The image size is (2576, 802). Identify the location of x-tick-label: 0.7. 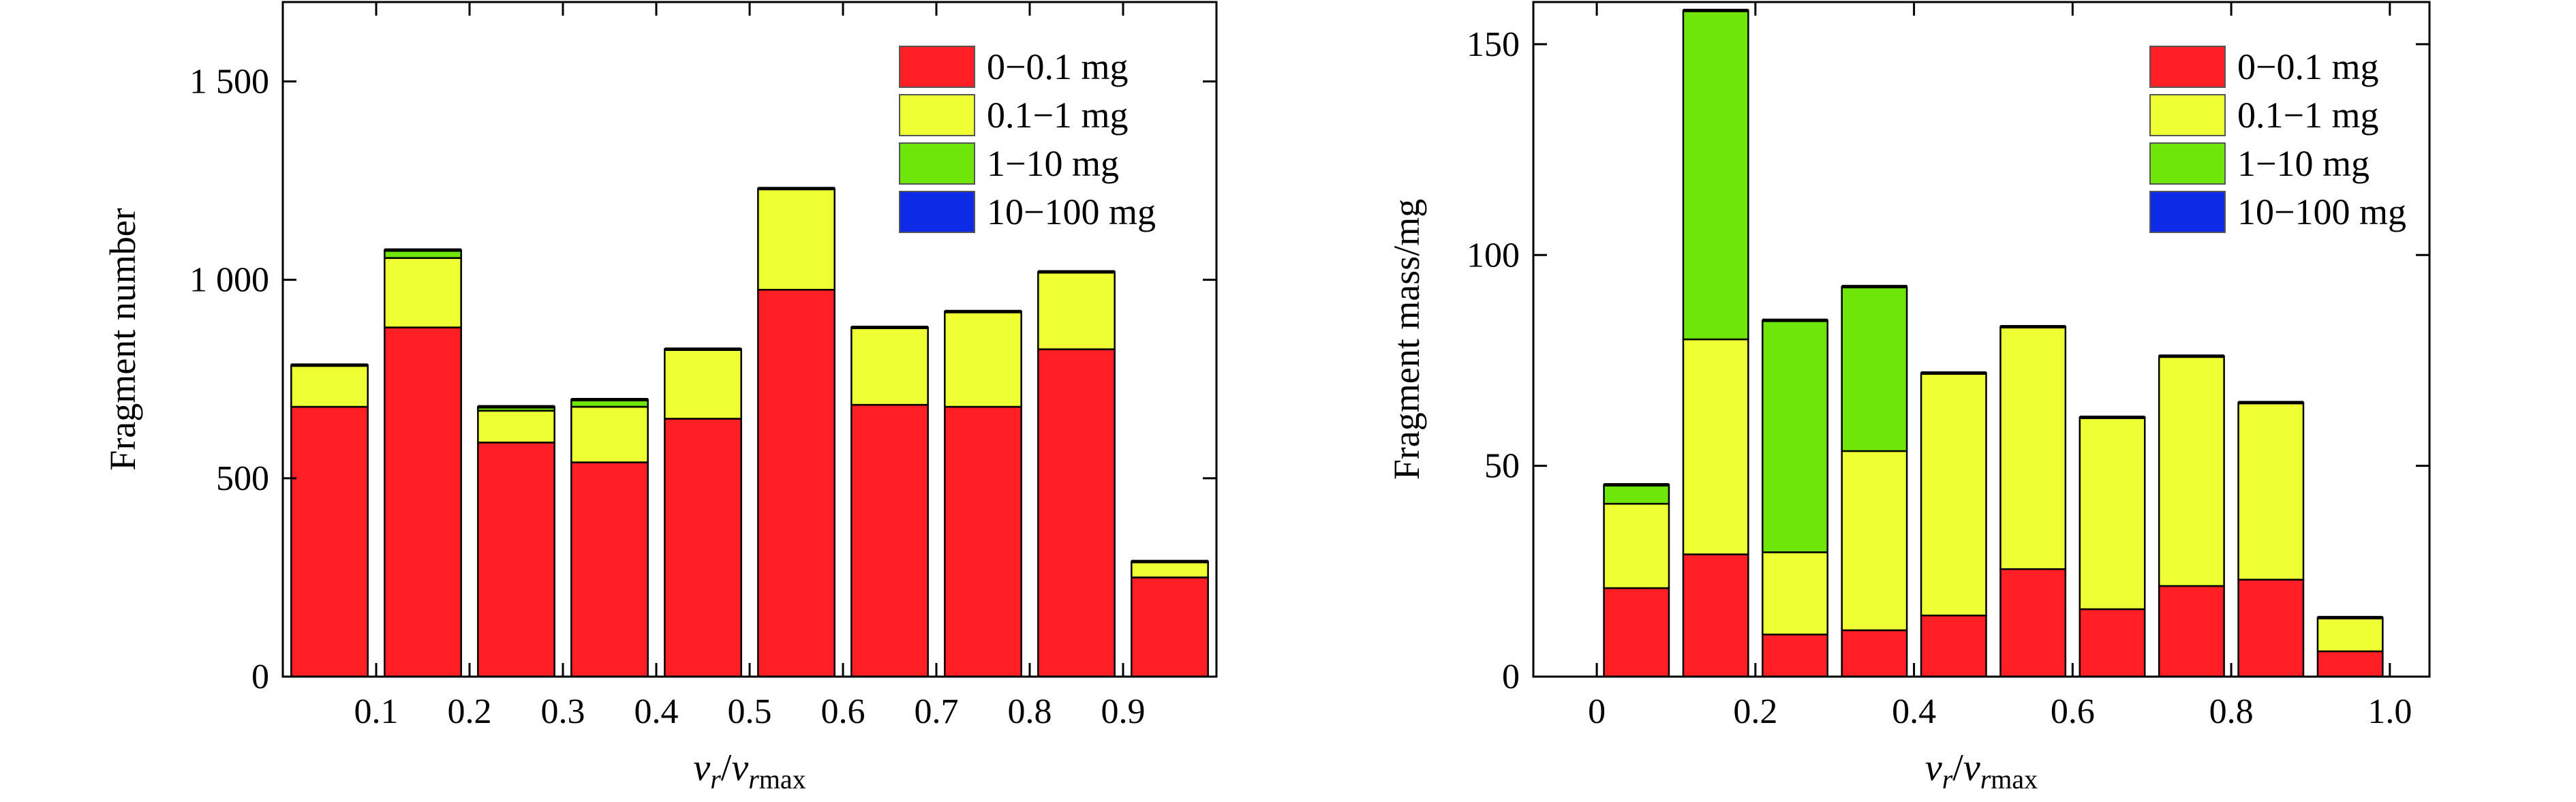
(937, 711).